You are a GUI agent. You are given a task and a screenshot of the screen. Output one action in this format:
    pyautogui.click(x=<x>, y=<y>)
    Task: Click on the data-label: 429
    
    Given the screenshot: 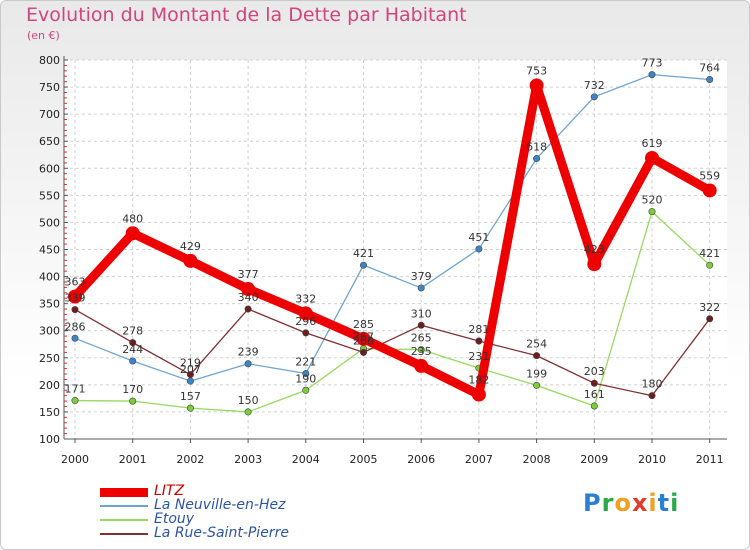 What is the action you would take?
    pyautogui.click(x=190, y=246)
    